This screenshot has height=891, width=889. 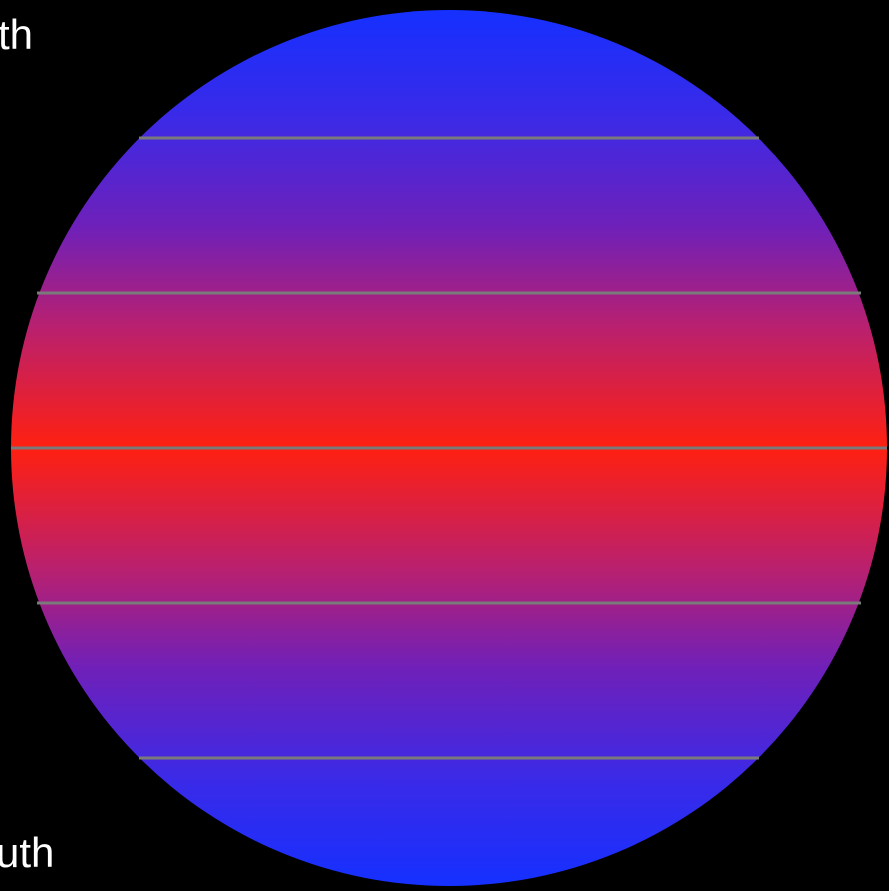 What do you see at coordinates (16, 34) in the screenshot?
I see `north-label: th` at bounding box center [16, 34].